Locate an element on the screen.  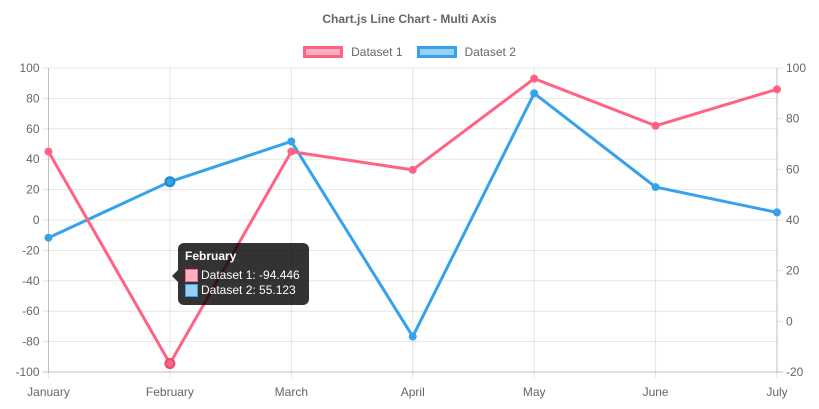
y-axis-left-tick-label: 0 is located at coordinates (36, 220).